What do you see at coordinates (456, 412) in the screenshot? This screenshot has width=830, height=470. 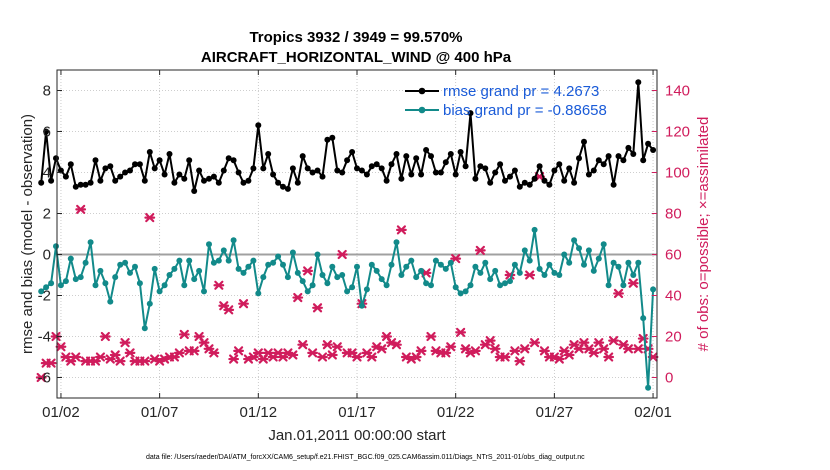 I see `x-tick-label: 01/22` at bounding box center [456, 412].